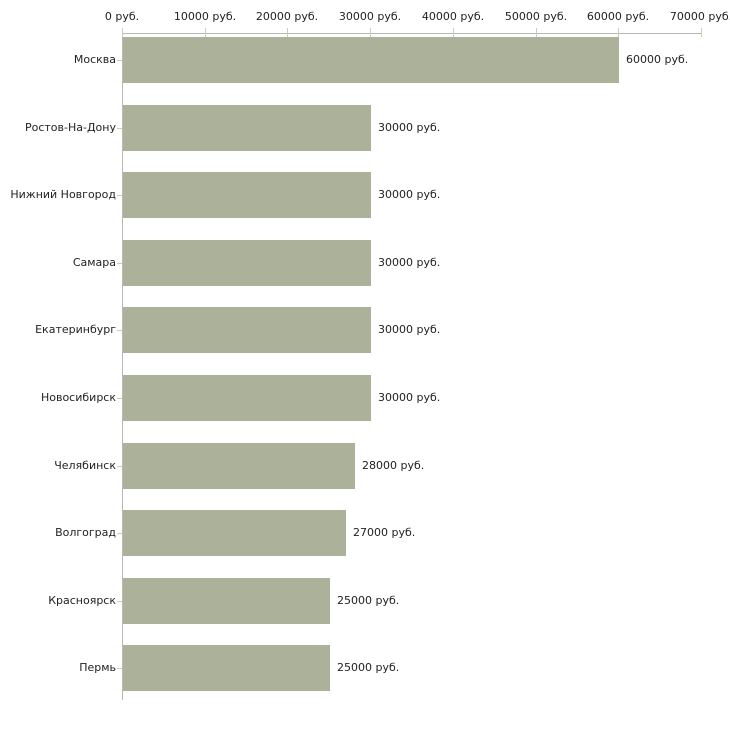 This screenshot has width=730, height=730. What do you see at coordinates (122, 366) in the screenshot?
I see `y-axis-line` at bounding box center [122, 366].